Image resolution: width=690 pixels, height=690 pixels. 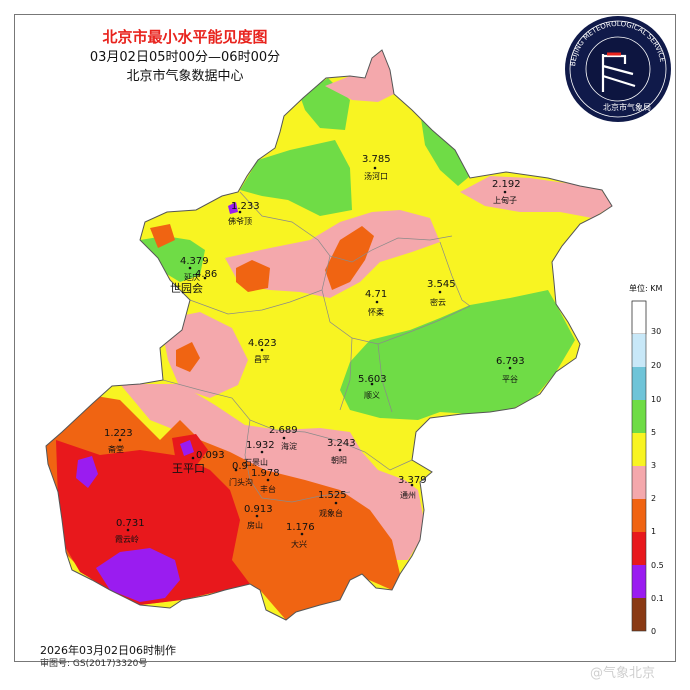 I want to click on svg-text: 通州, so click(x=408, y=495).